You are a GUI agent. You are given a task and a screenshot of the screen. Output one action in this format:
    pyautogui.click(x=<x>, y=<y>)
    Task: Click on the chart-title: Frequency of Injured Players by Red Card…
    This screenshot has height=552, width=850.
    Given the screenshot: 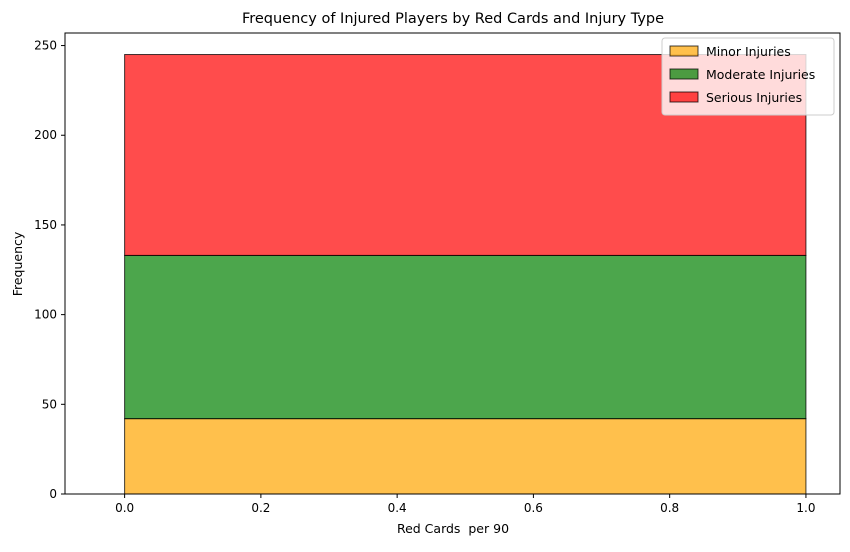 What is the action you would take?
    pyautogui.click(x=453, y=19)
    